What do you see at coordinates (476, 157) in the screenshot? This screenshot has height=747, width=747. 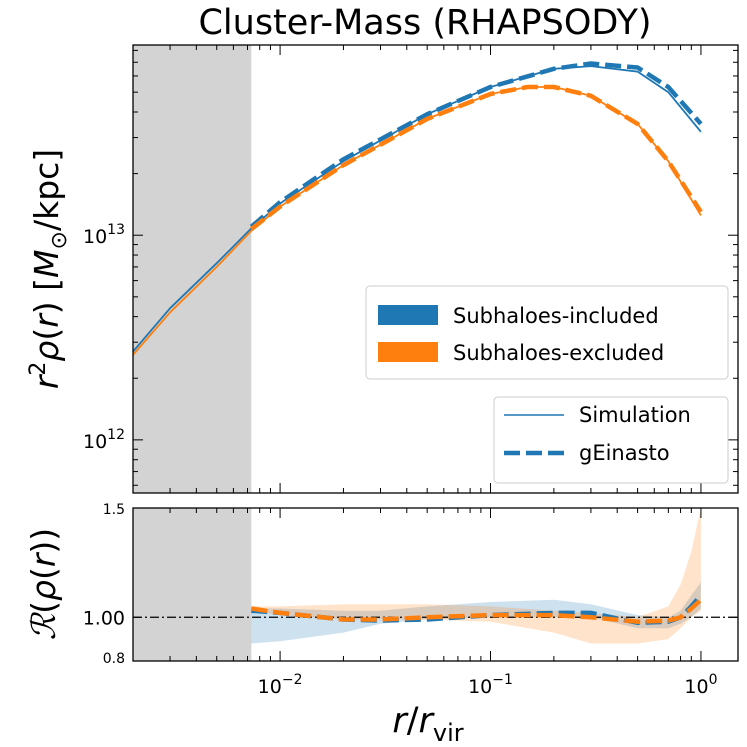 I see `series-excluded-geinasto` at bounding box center [476, 157].